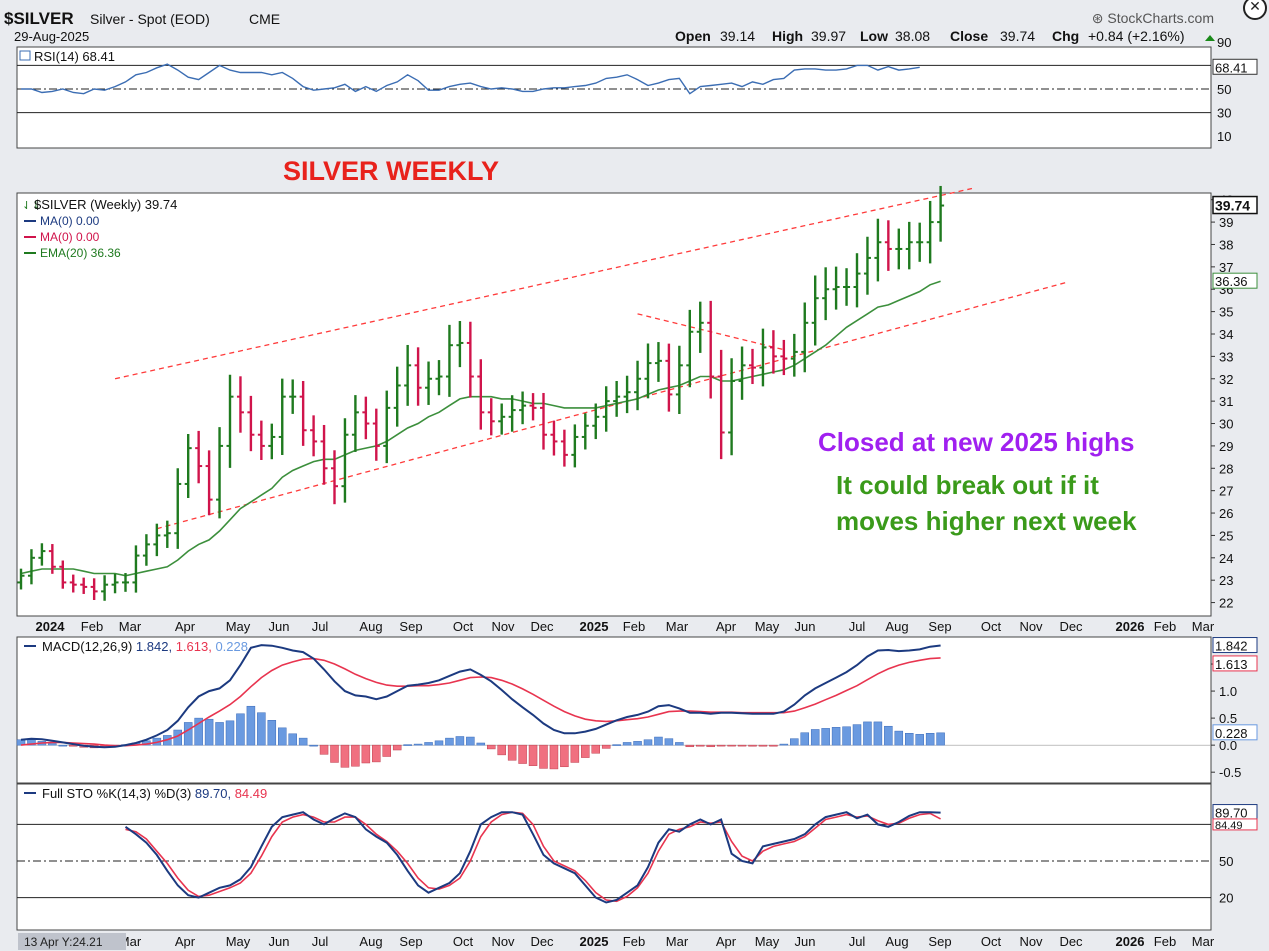 This screenshot has width=1269, height=951. What do you see at coordinates (614, 97) in the screenshot?
I see `rsi-panel` at bounding box center [614, 97].